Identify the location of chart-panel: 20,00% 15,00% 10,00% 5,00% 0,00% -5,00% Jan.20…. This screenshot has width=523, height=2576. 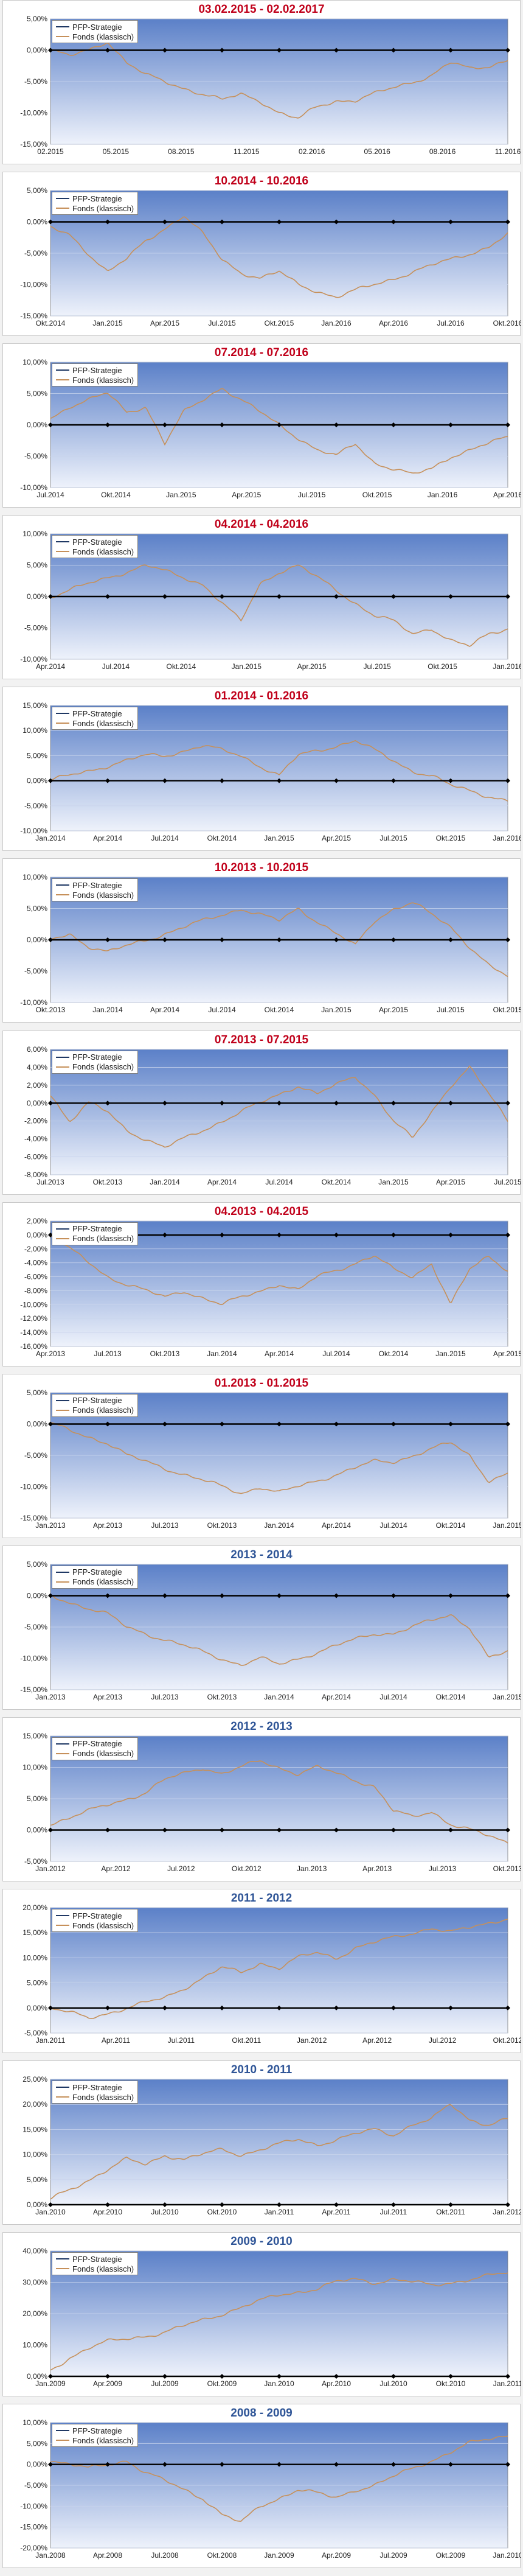
(261, 1971).